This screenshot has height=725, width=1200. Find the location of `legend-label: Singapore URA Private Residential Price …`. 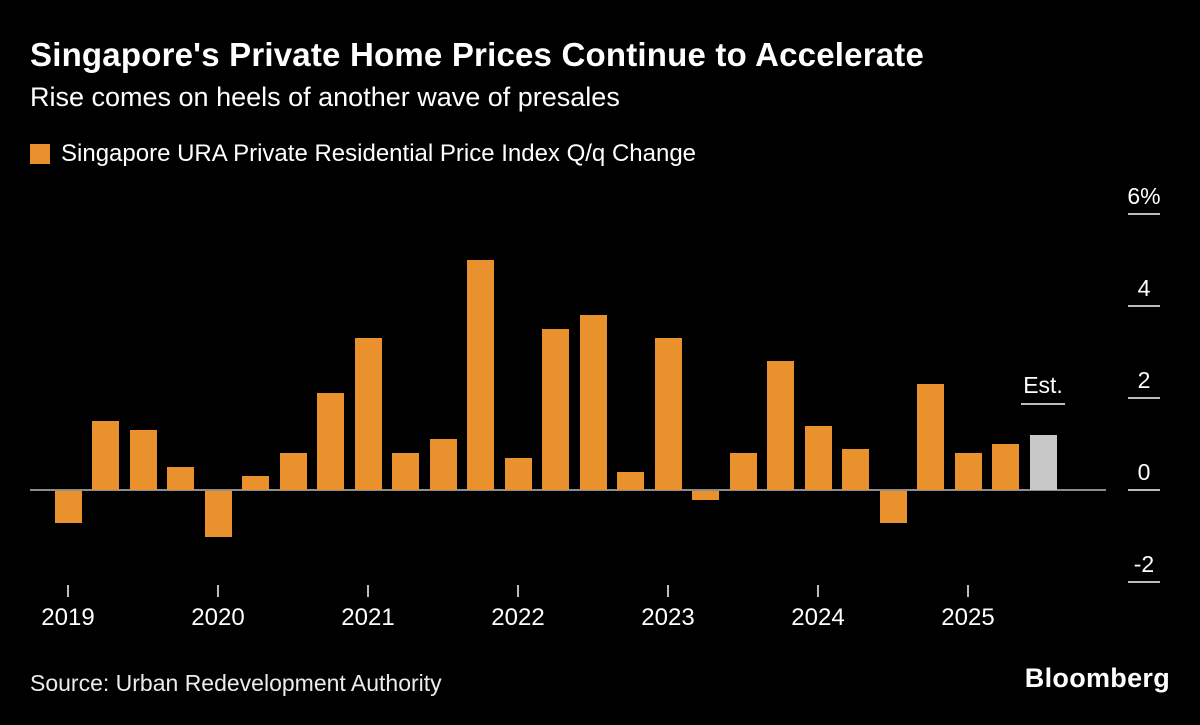

legend-label: Singapore URA Private Residential Price … is located at coordinates (379, 153).